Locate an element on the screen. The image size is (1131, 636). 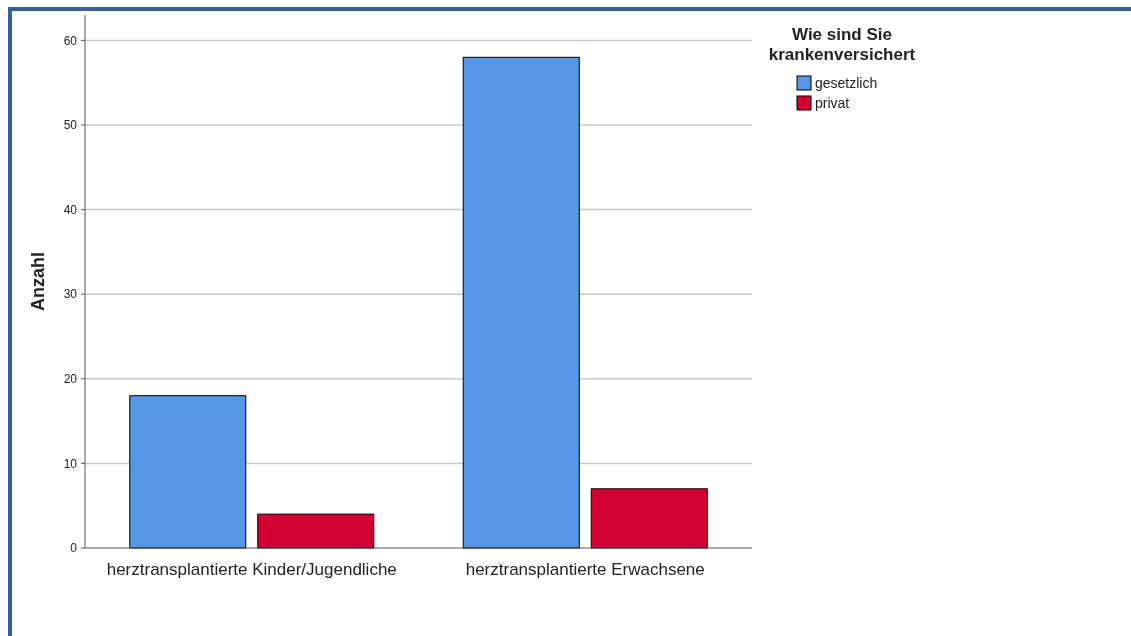
y-tick-label: 30 is located at coordinates (70, 294).